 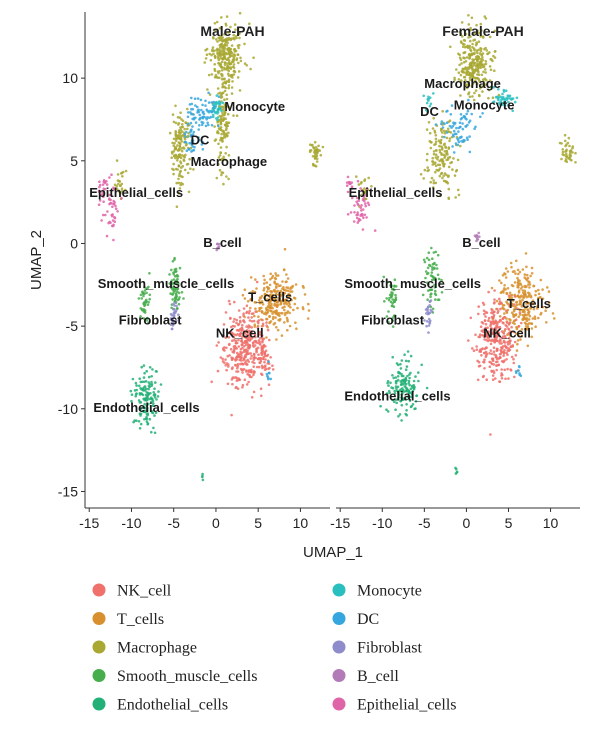 What do you see at coordinates (144, 591) in the screenshot?
I see `legend-label: NK_cell` at bounding box center [144, 591].